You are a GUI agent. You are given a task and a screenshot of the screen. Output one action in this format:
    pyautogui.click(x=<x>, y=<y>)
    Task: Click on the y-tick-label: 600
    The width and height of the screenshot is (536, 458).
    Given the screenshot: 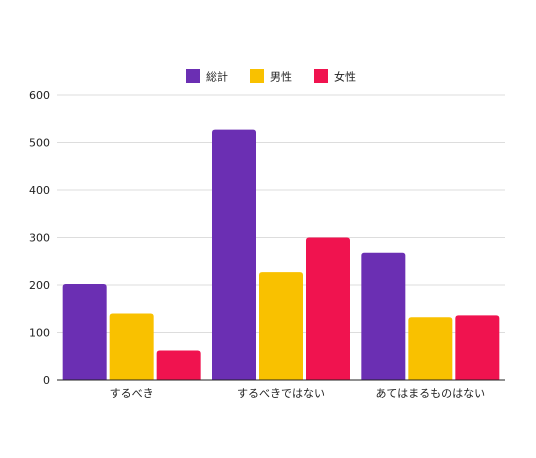 What is the action you would take?
    pyautogui.click(x=39, y=95)
    